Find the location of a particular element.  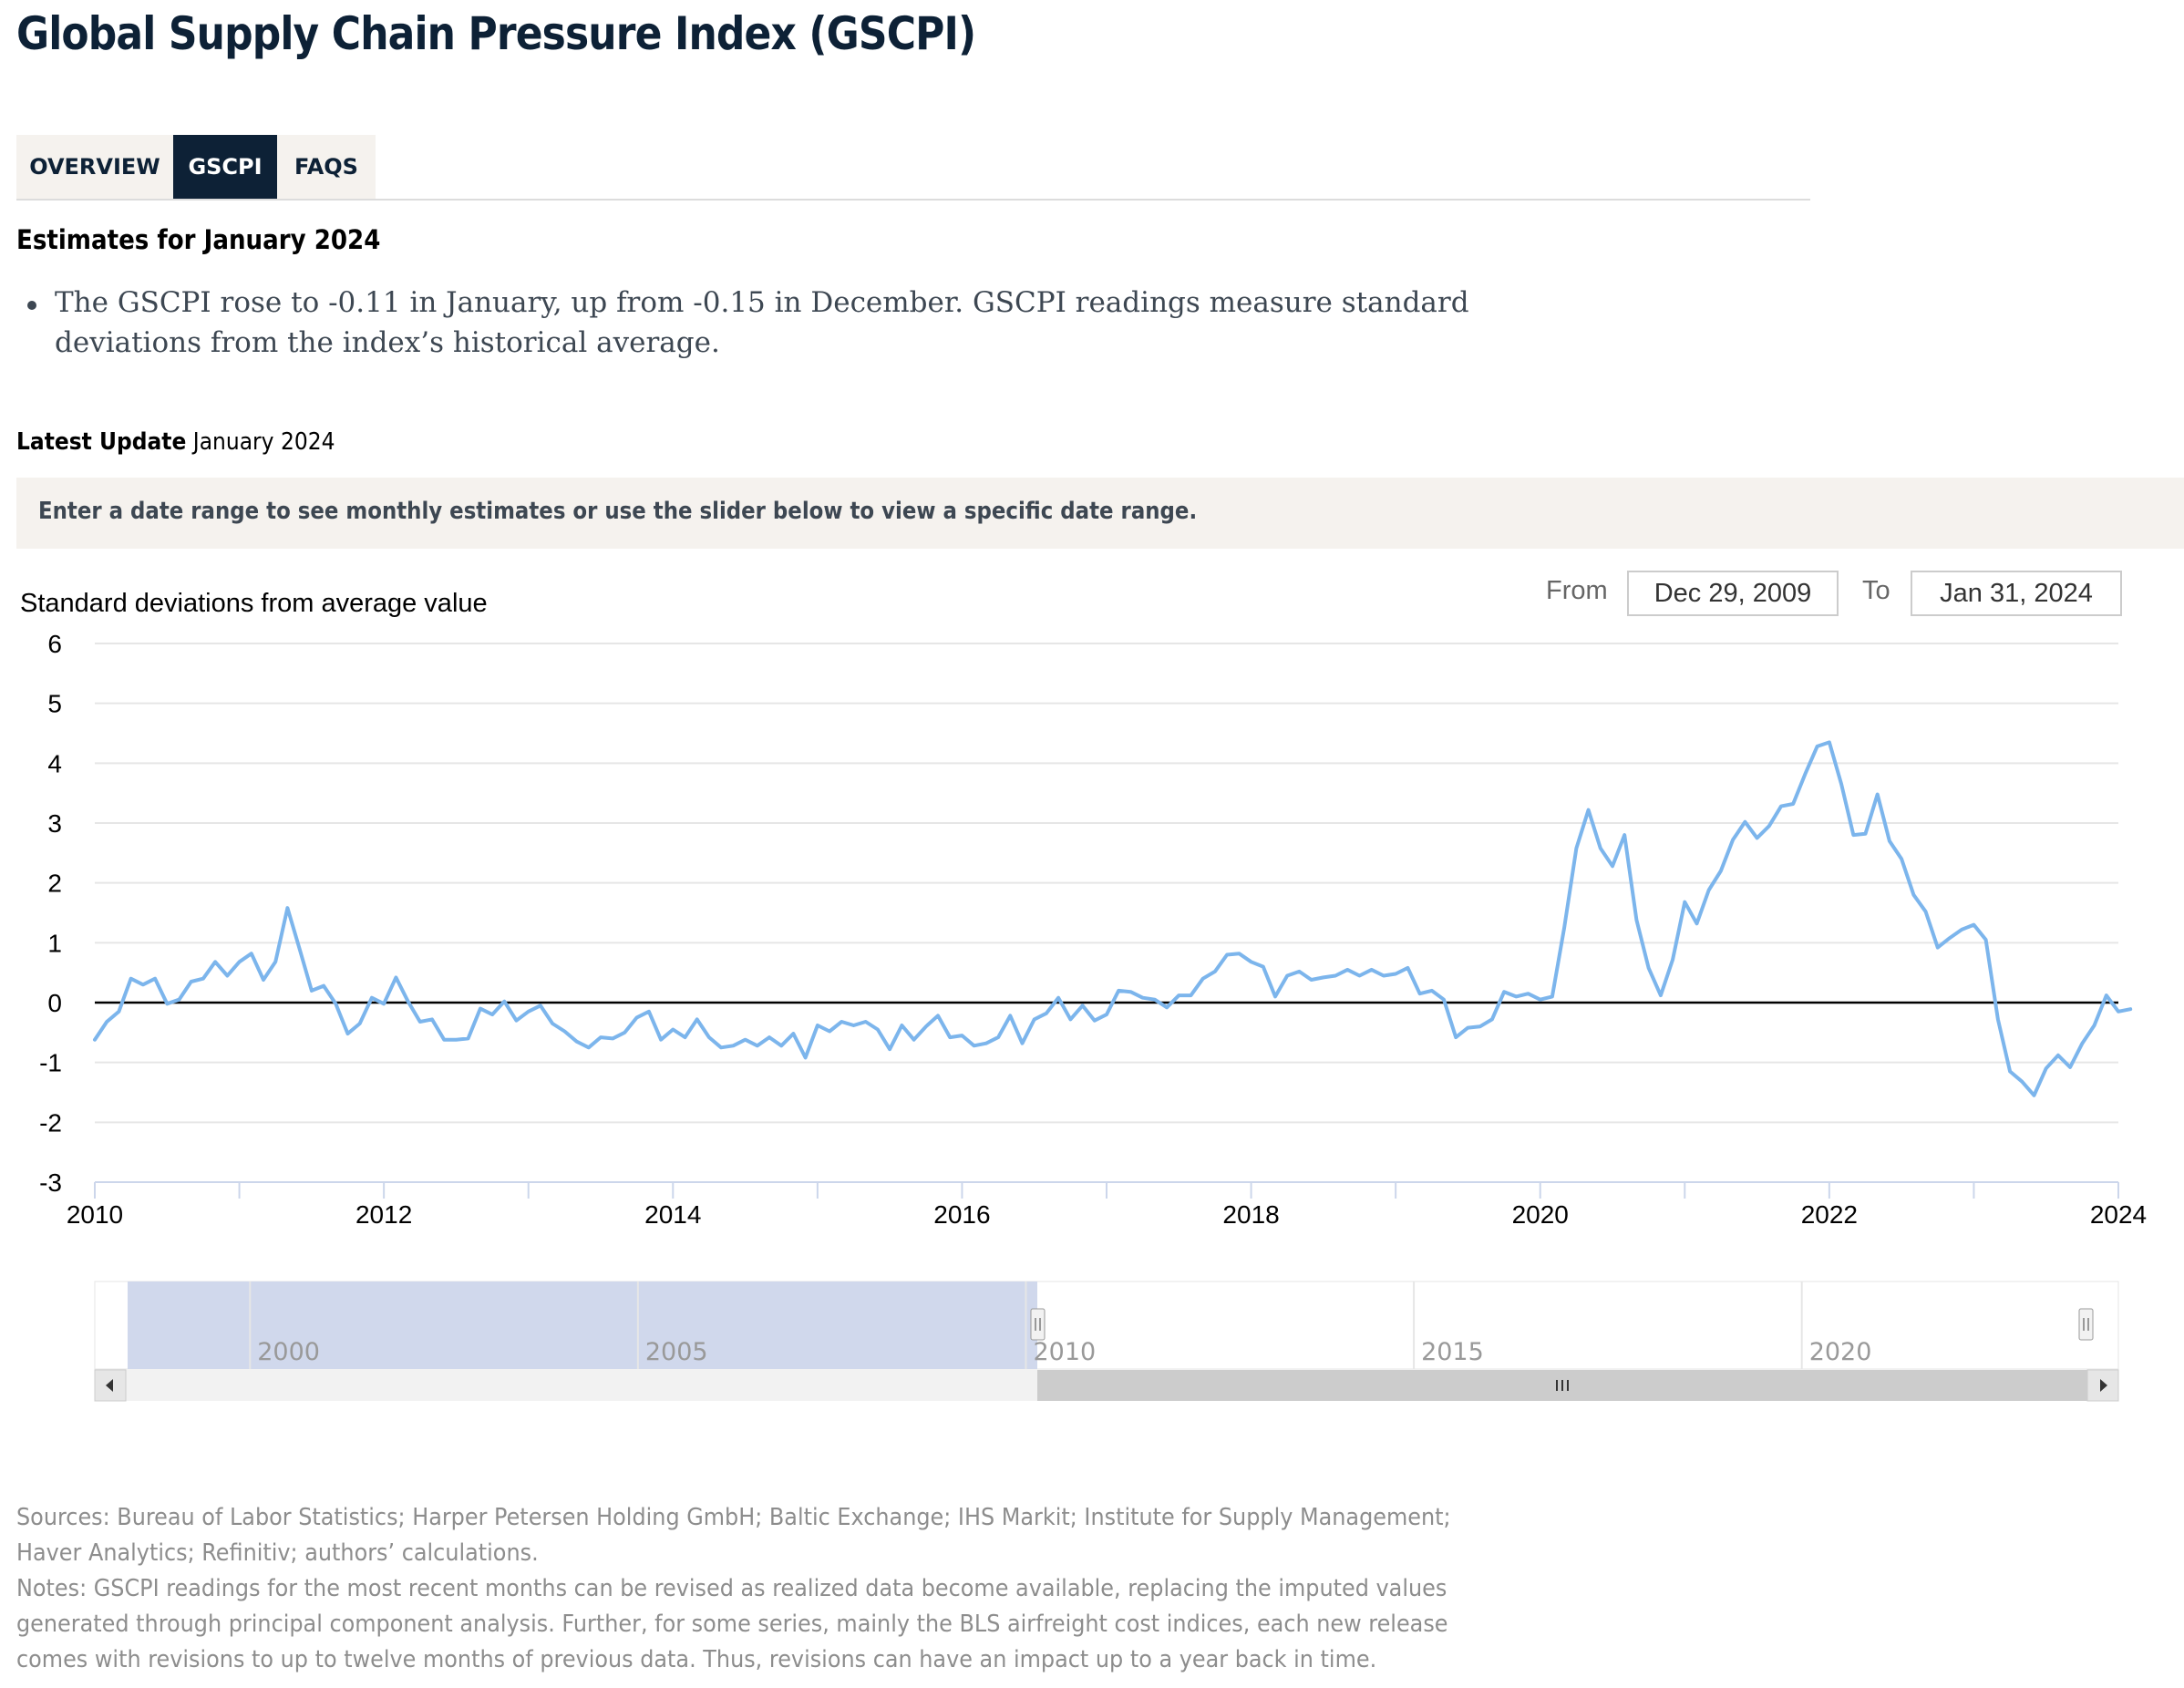

x-tick-label: 2014 is located at coordinates (672, 1214).